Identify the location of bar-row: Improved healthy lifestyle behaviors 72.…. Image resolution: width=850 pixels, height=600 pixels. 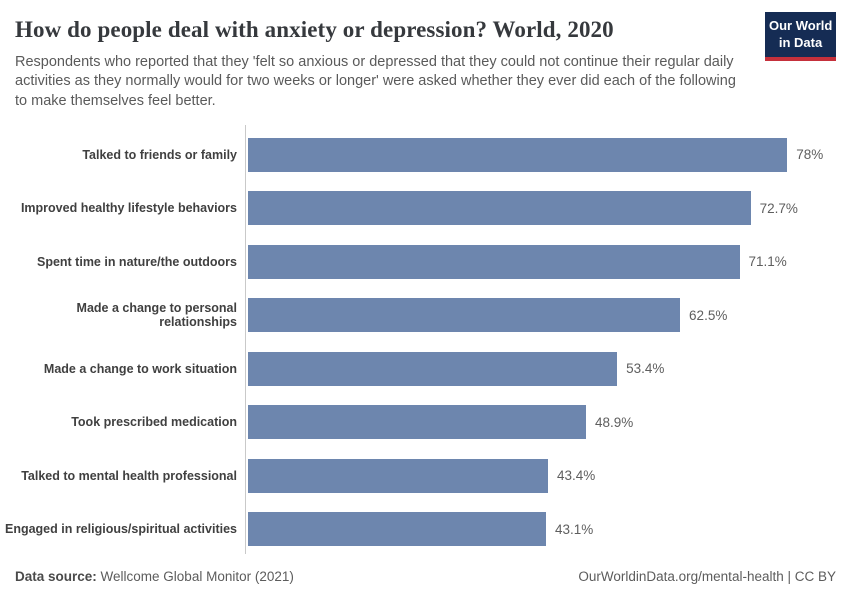
(418, 208).